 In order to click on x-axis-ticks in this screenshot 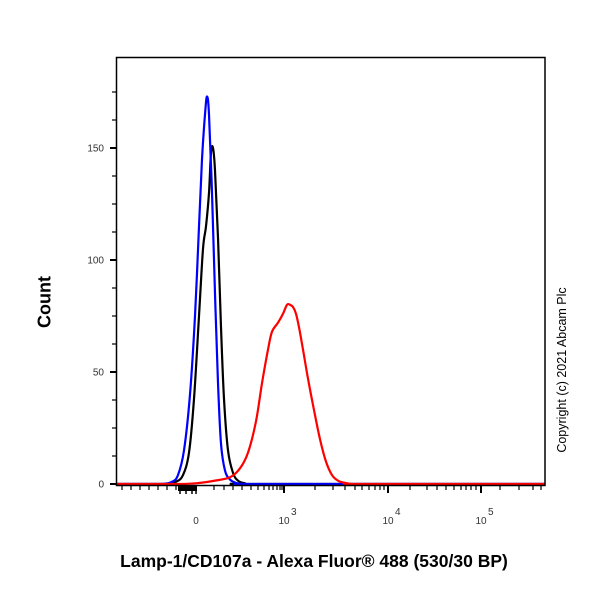, I will do `click(331, 490)`.